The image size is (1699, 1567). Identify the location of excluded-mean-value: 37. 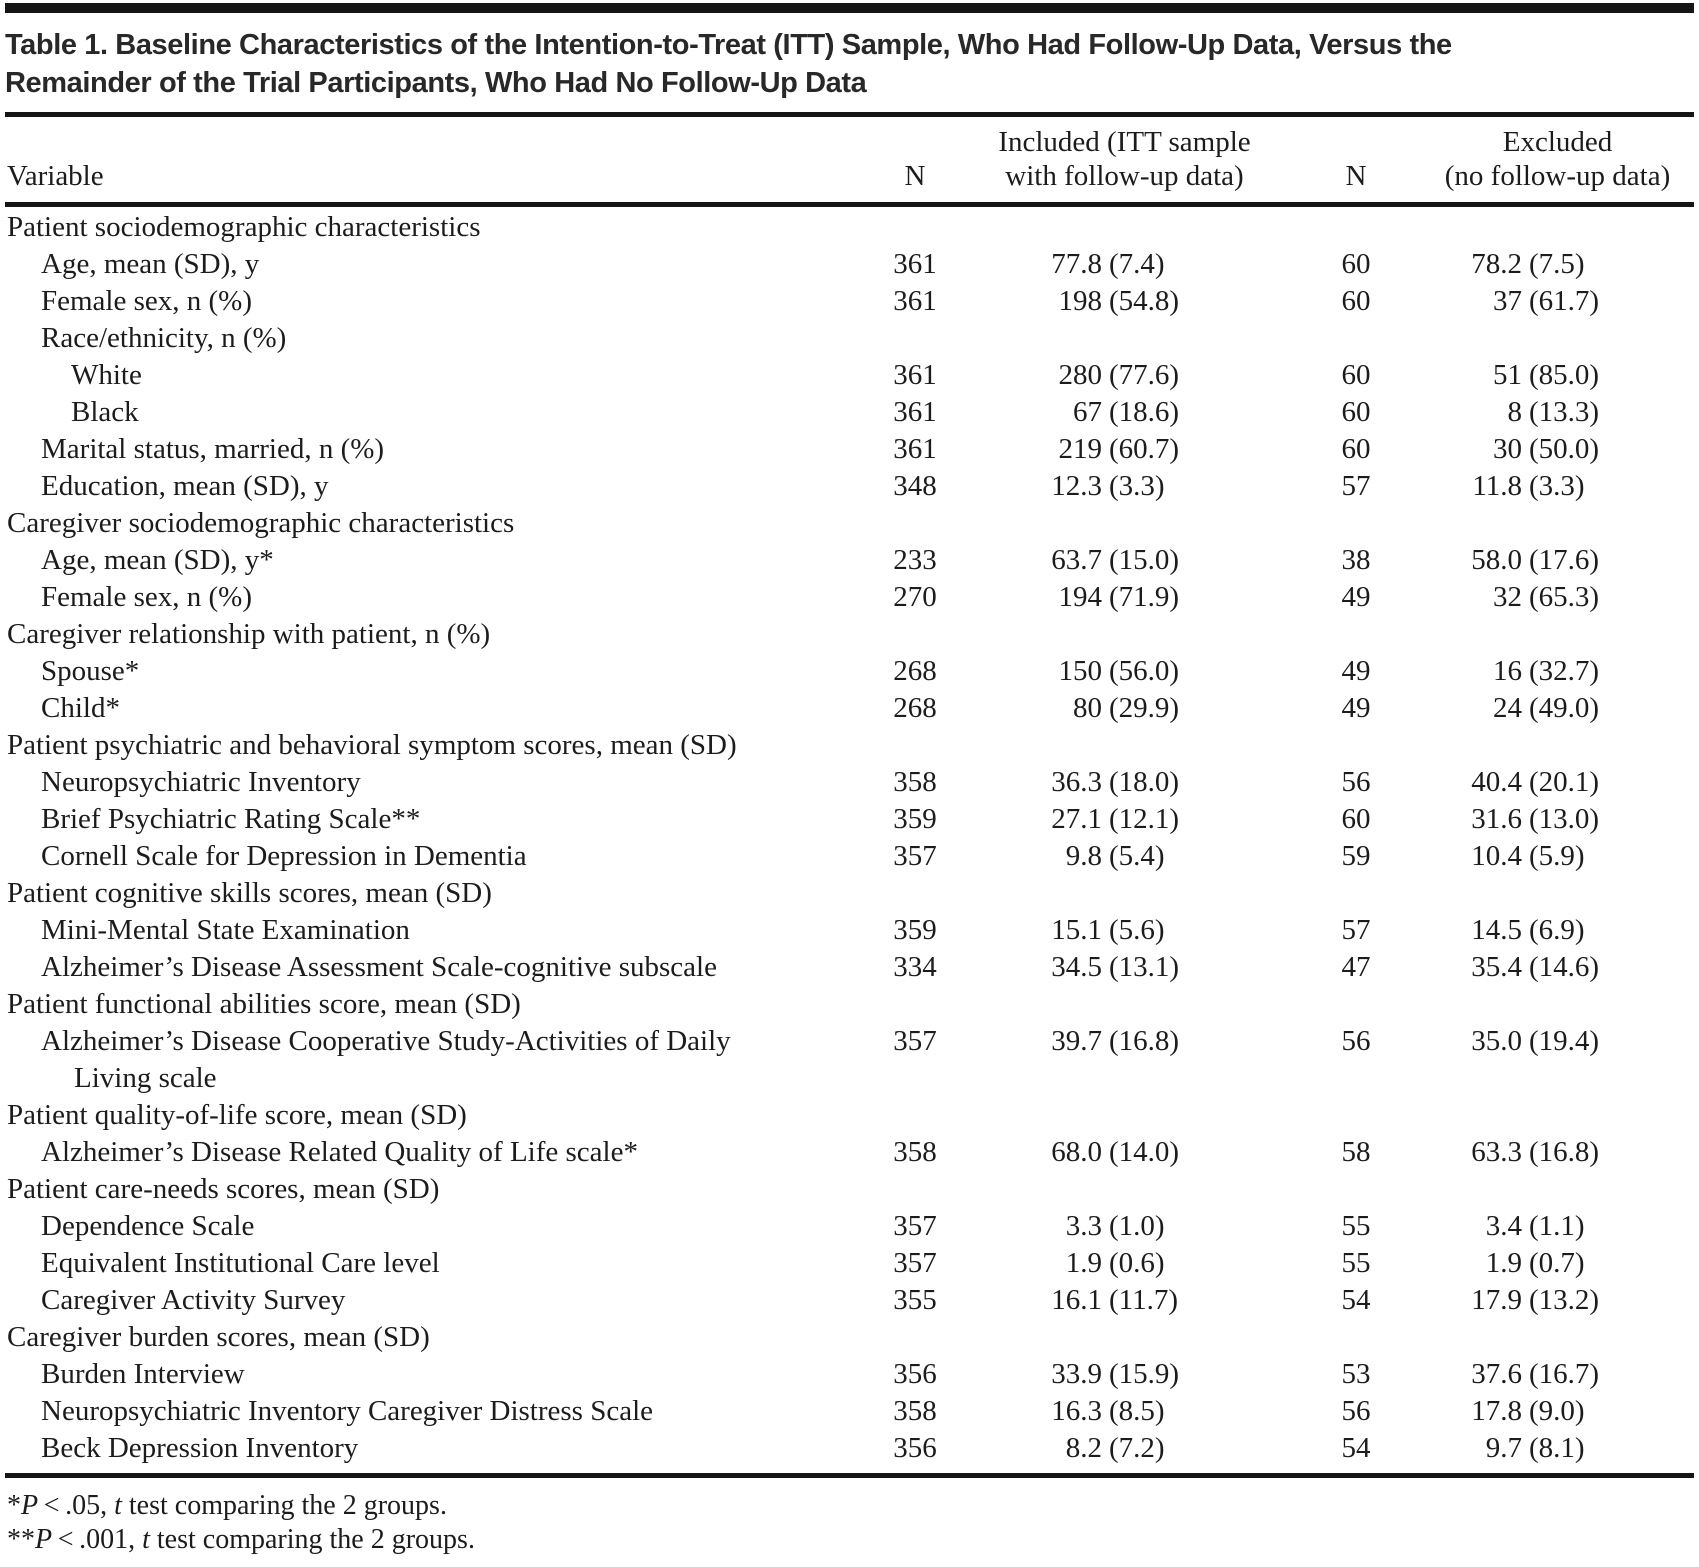
(1507, 301).